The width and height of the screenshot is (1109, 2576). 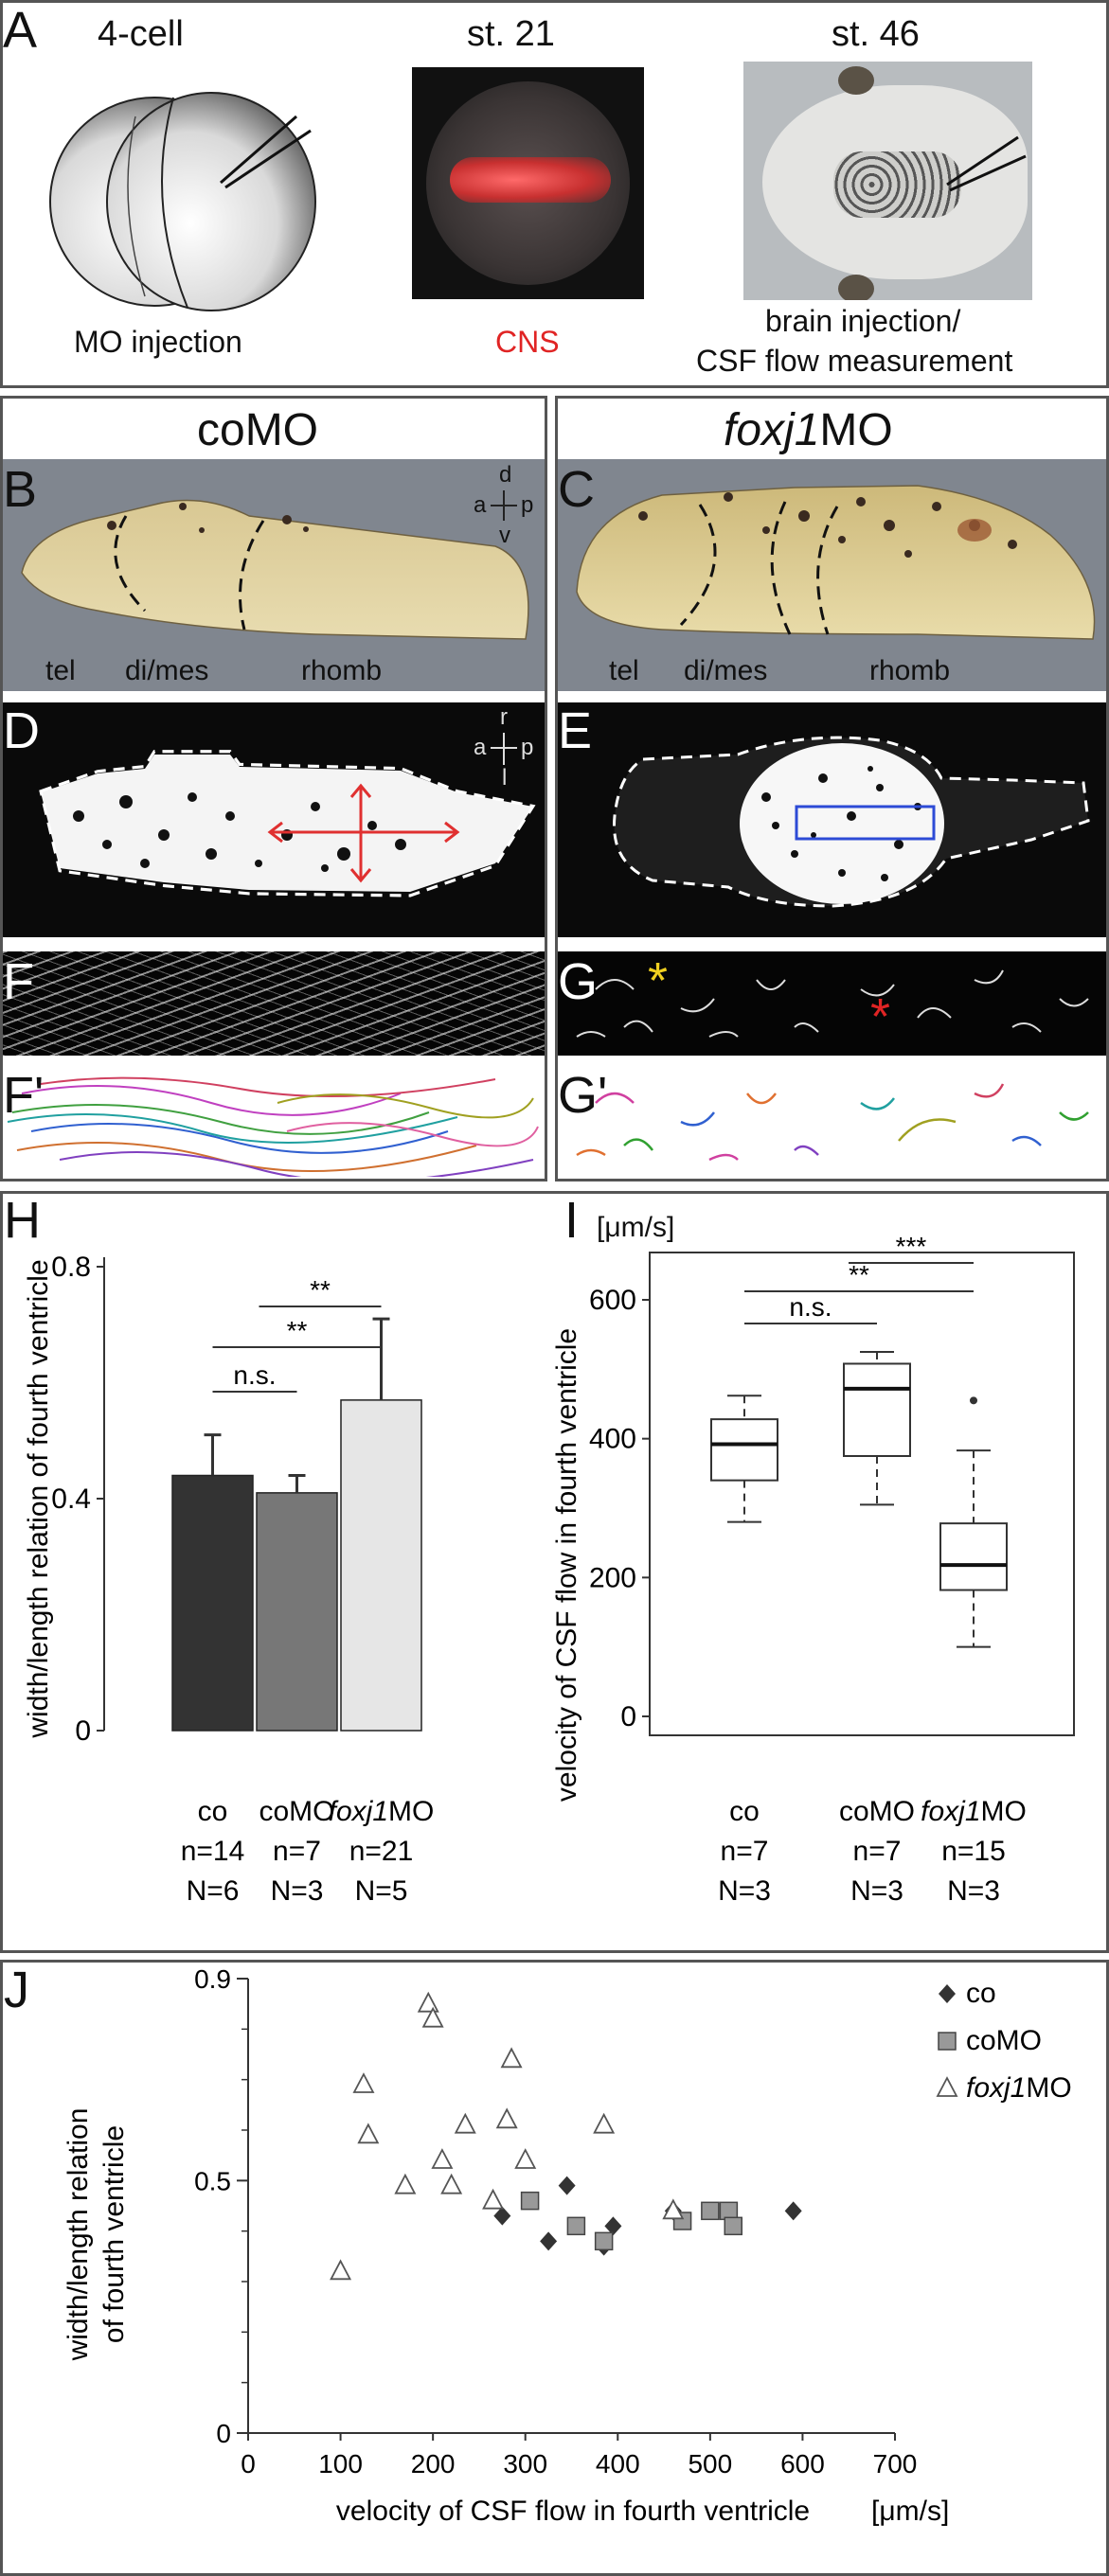 What do you see at coordinates (20, 31) in the screenshot?
I see `panel-a-letter: A` at bounding box center [20, 31].